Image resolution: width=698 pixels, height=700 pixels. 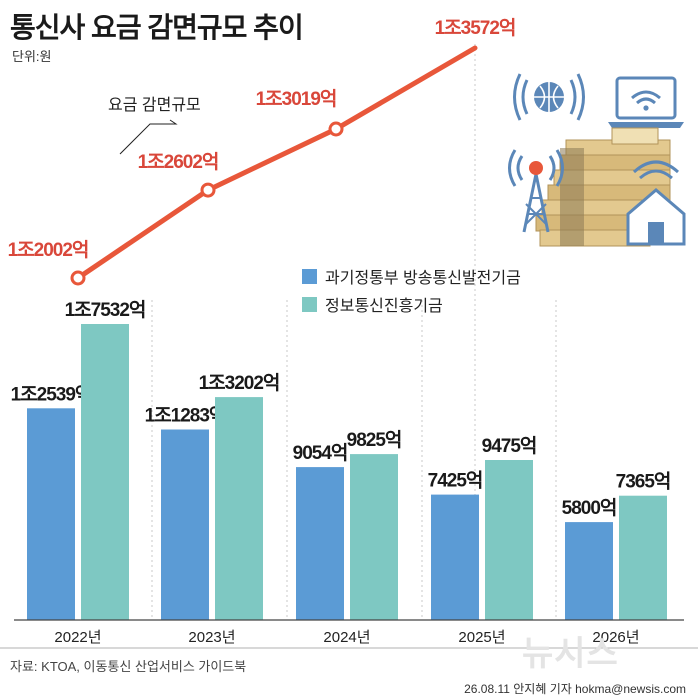 What do you see at coordinates (32, 56) in the screenshot?
I see `unit-label: 단위:원` at bounding box center [32, 56].